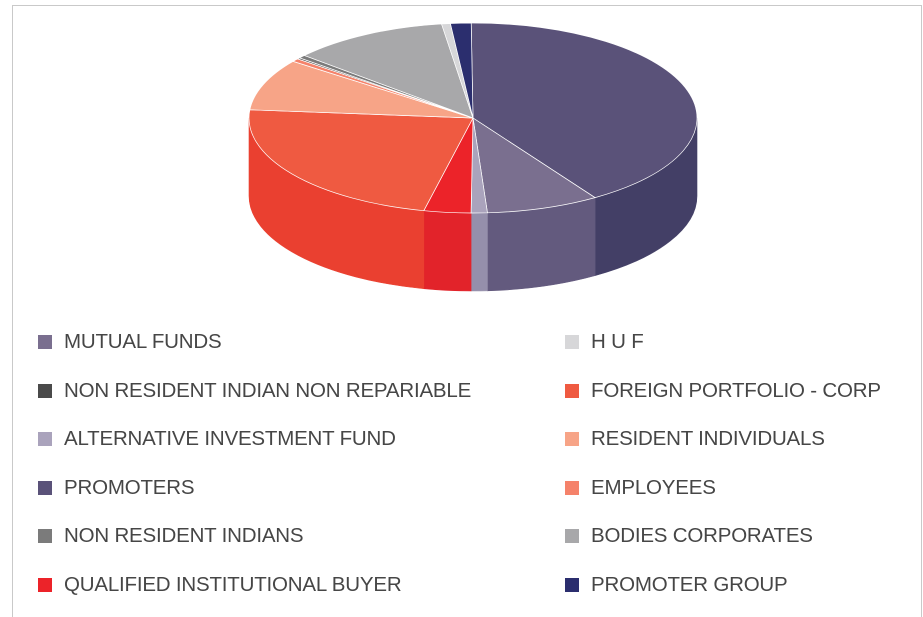 The width and height of the screenshot is (923, 617). I want to click on legend-label: MUTUAL FUNDS, so click(143, 341).